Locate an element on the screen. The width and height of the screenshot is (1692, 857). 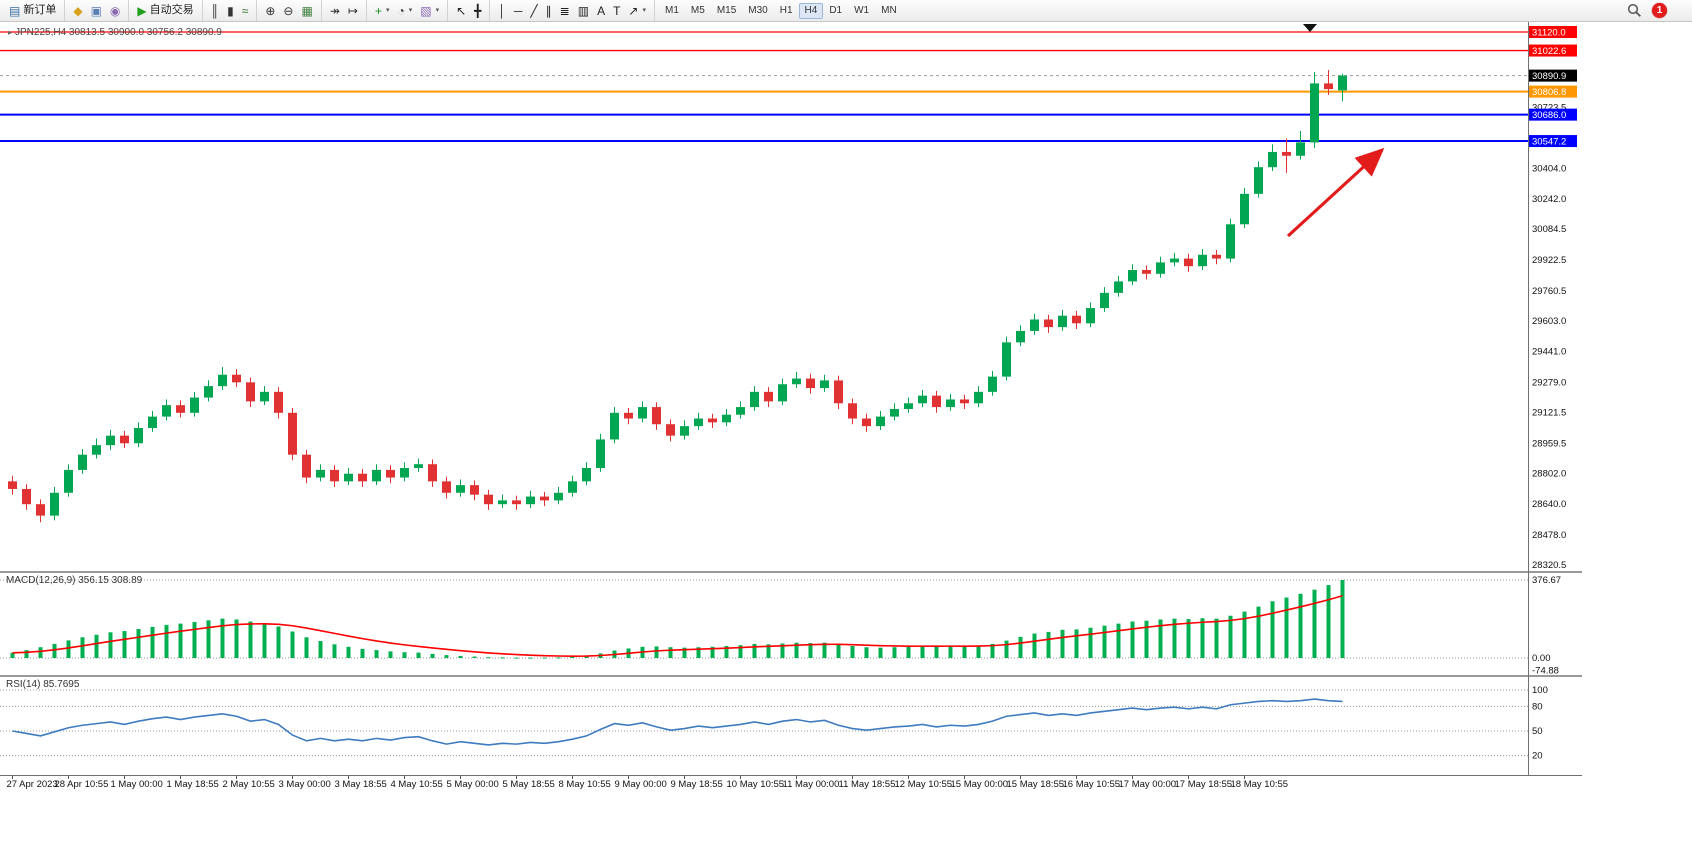
zoom-in-button: ⊕ is located at coordinates (270, 11).